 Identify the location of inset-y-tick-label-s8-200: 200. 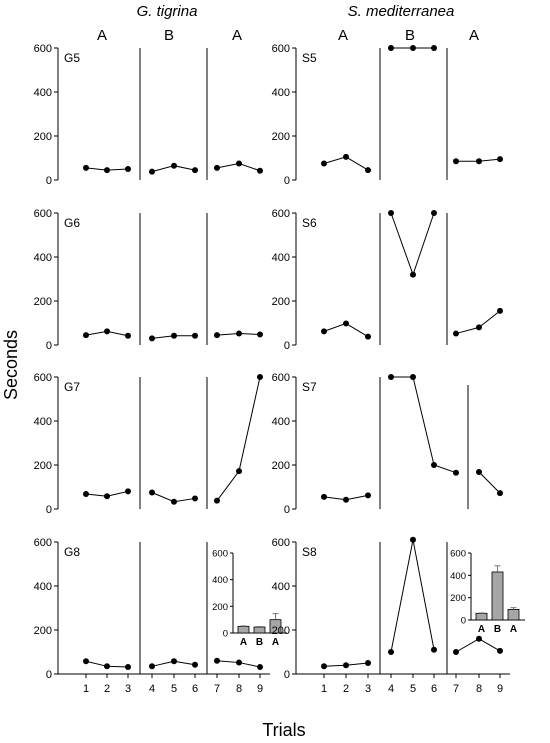
(458, 598).